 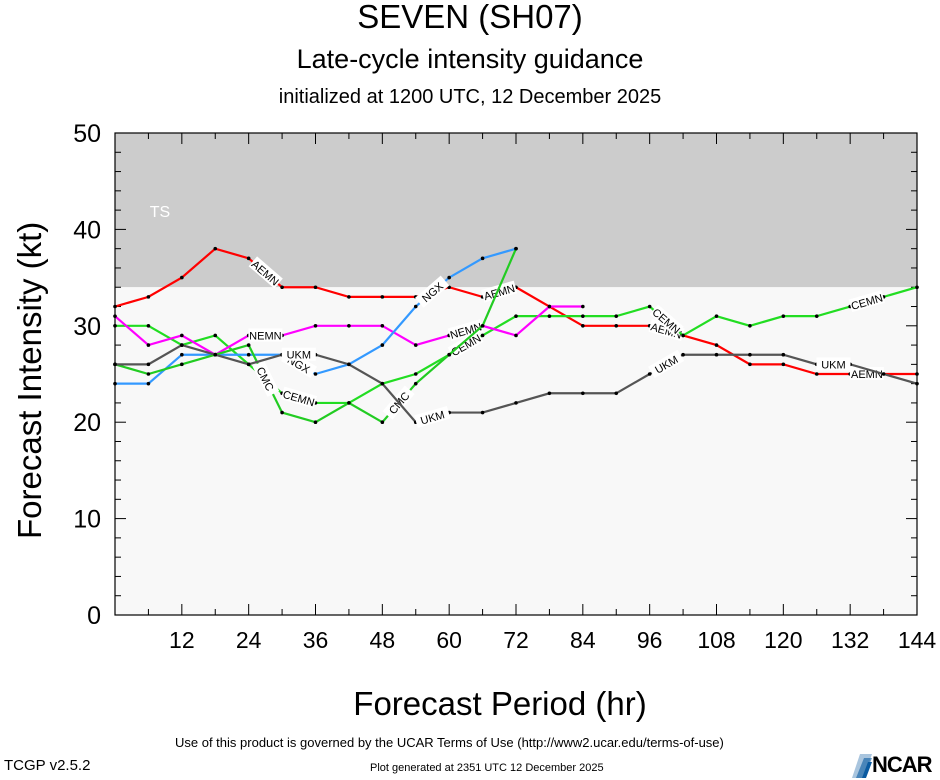 What do you see at coordinates (862, 766) in the screenshot?
I see `ncar-logo-icon` at bounding box center [862, 766].